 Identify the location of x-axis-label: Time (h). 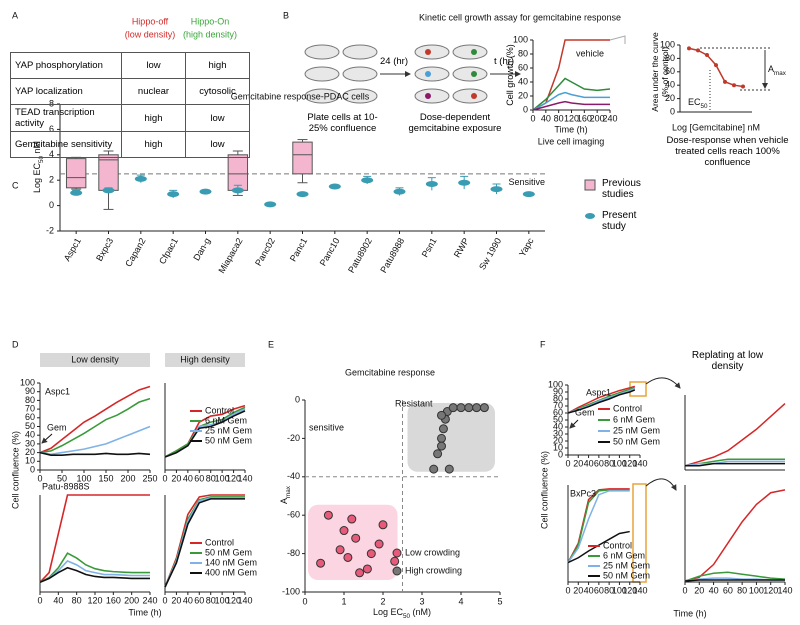
(144, 612).